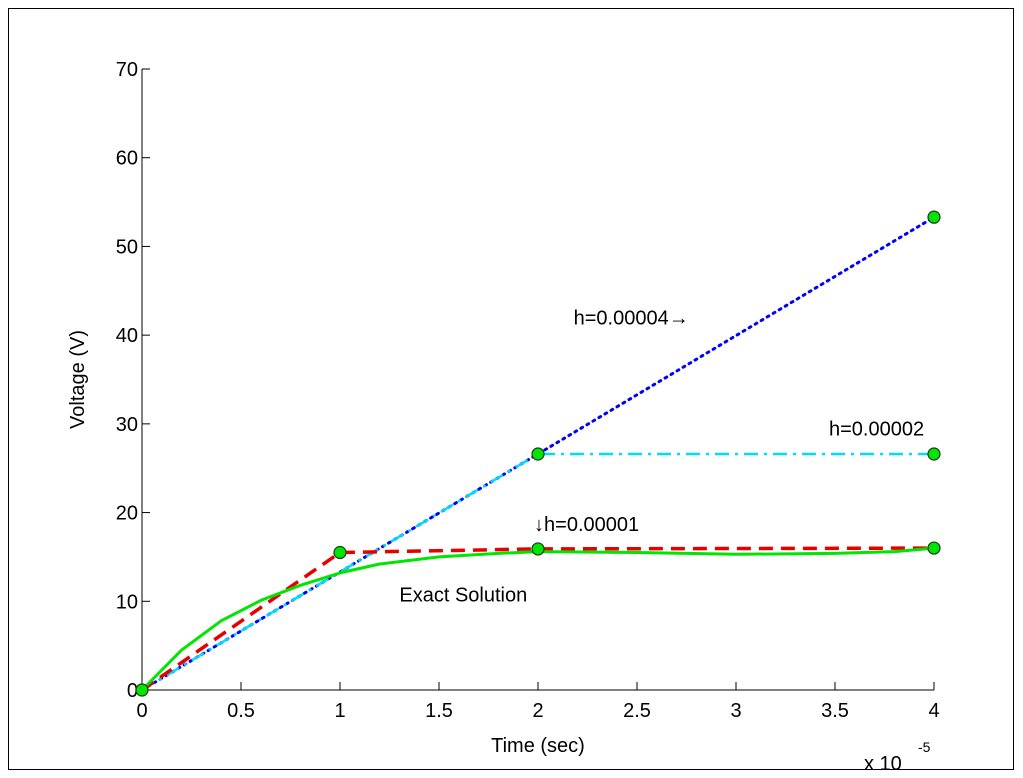  What do you see at coordinates (127, 336) in the screenshot?
I see `y-tick-label: 40` at bounding box center [127, 336].